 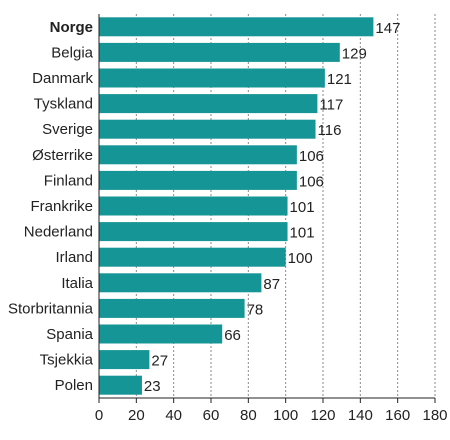 What do you see at coordinates (62, 78) in the screenshot?
I see `category-label: Danmark` at bounding box center [62, 78].